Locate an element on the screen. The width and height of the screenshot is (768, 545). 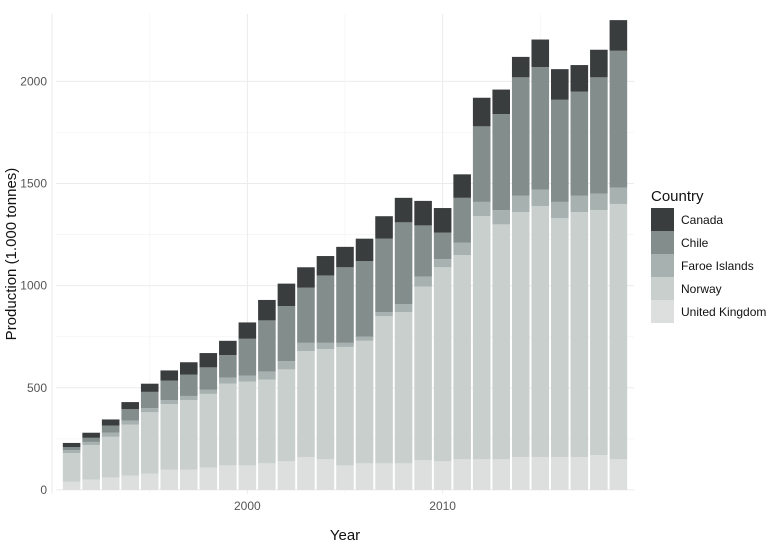
legend-label-chile: Chile is located at coordinates (695, 243).